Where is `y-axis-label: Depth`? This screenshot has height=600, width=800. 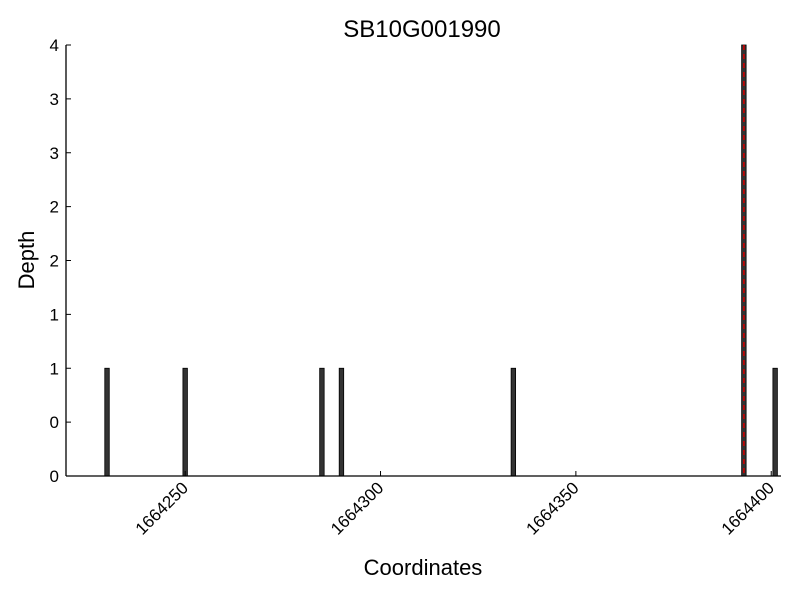
y-axis-label: Depth is located at coordinates (26, 260).